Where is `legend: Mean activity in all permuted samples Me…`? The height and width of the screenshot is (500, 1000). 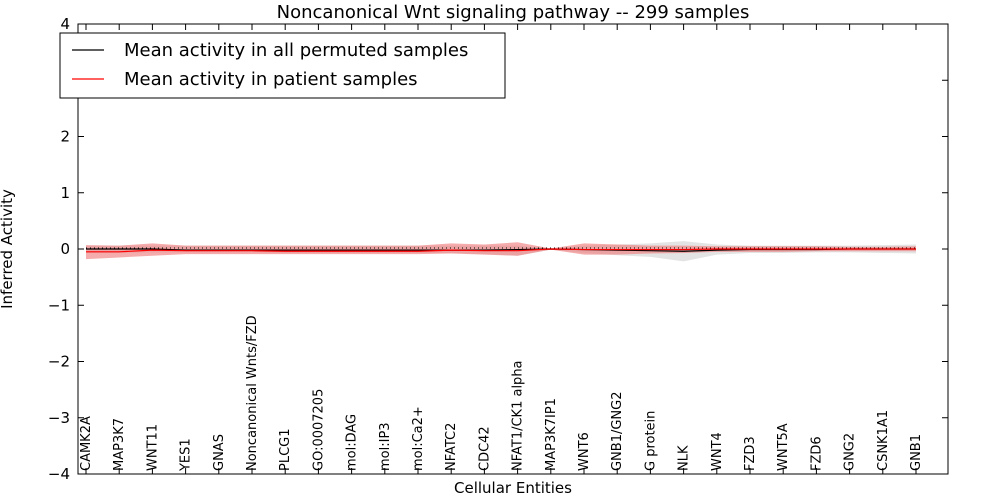
legend: Mean activity in all permuted samples Me… is located at coordinates (282, 65).